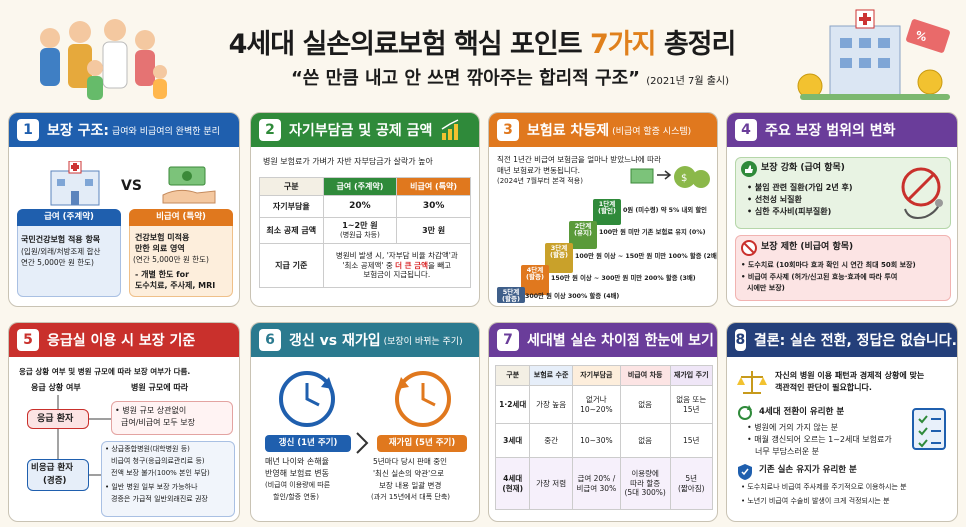 The width and height of the screenshot is (966, 527). What do you see at coordinates (151, 487) in the screenshot?
I see `non-emergency-line: • 일반 병원 일부 보장 가능하나` at bounding box center [151, 487].